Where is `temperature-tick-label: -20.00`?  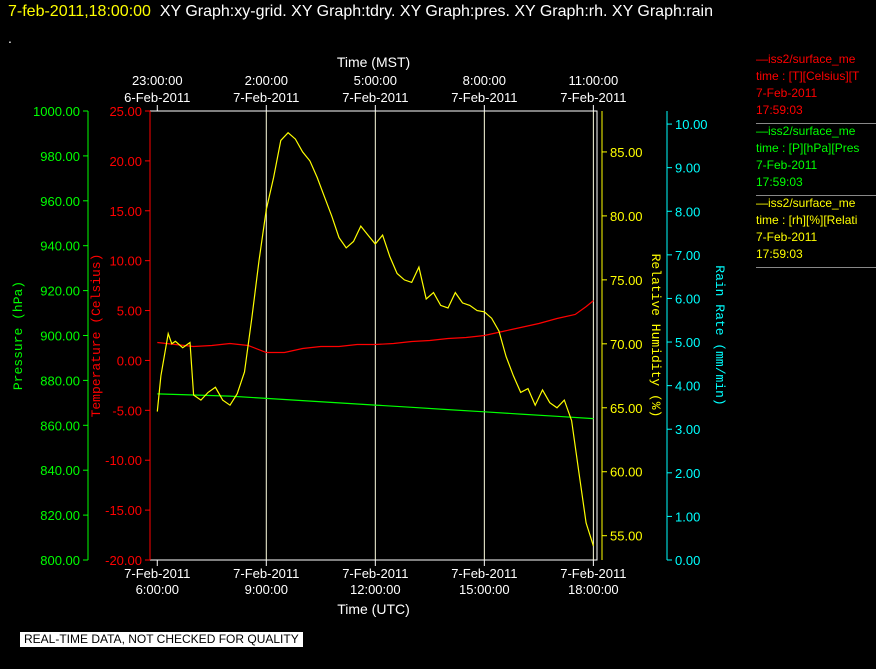
temperature-tick-label: -20.00 is located at coordinates (123, 560).